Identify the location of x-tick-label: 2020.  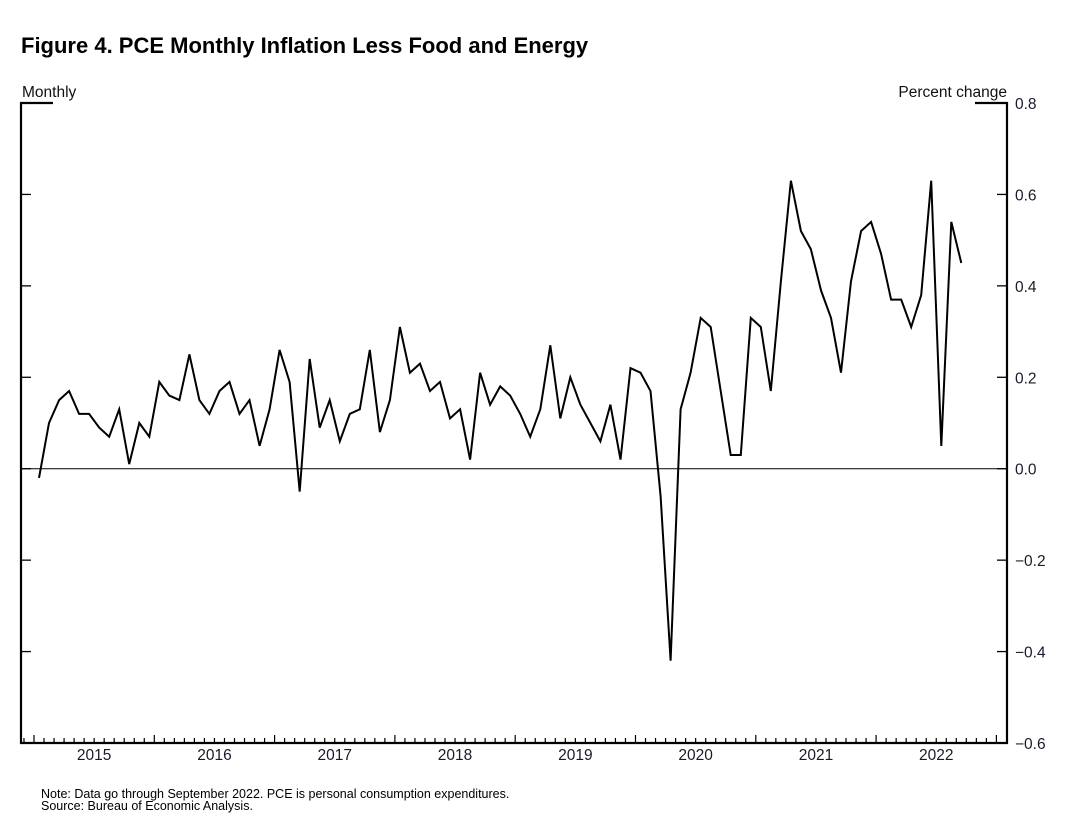
(695, 755).